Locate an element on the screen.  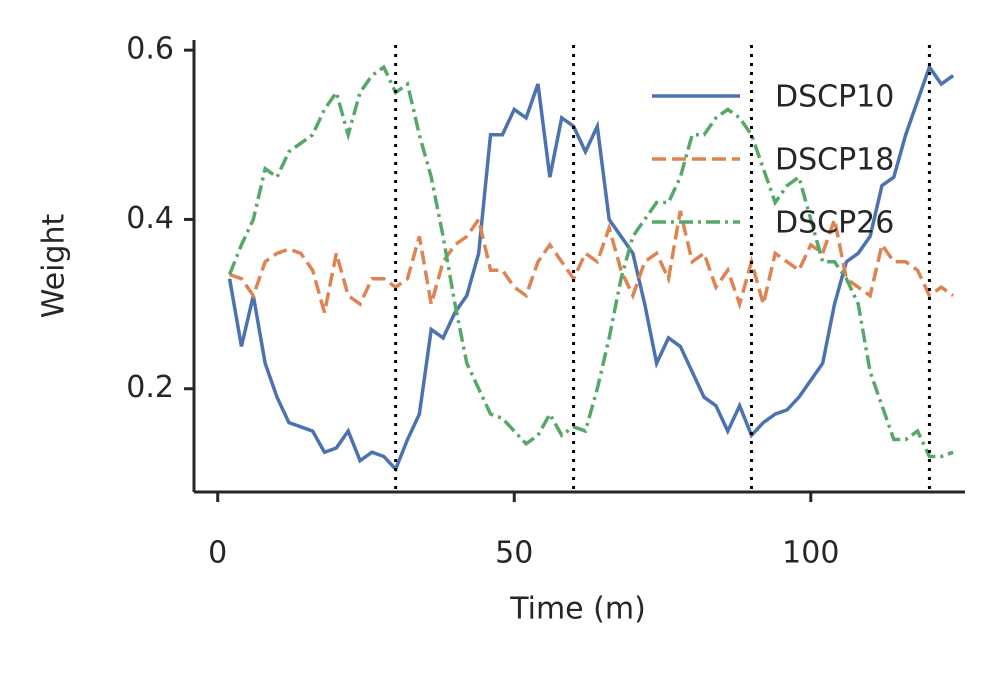
x-tick-label: 0 is located at coordinates (217, 553).